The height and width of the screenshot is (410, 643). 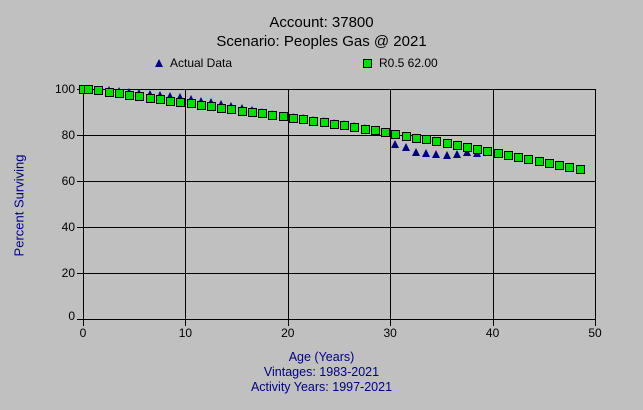 I want to click on legend-square-icon, so click(x=367, y=63).